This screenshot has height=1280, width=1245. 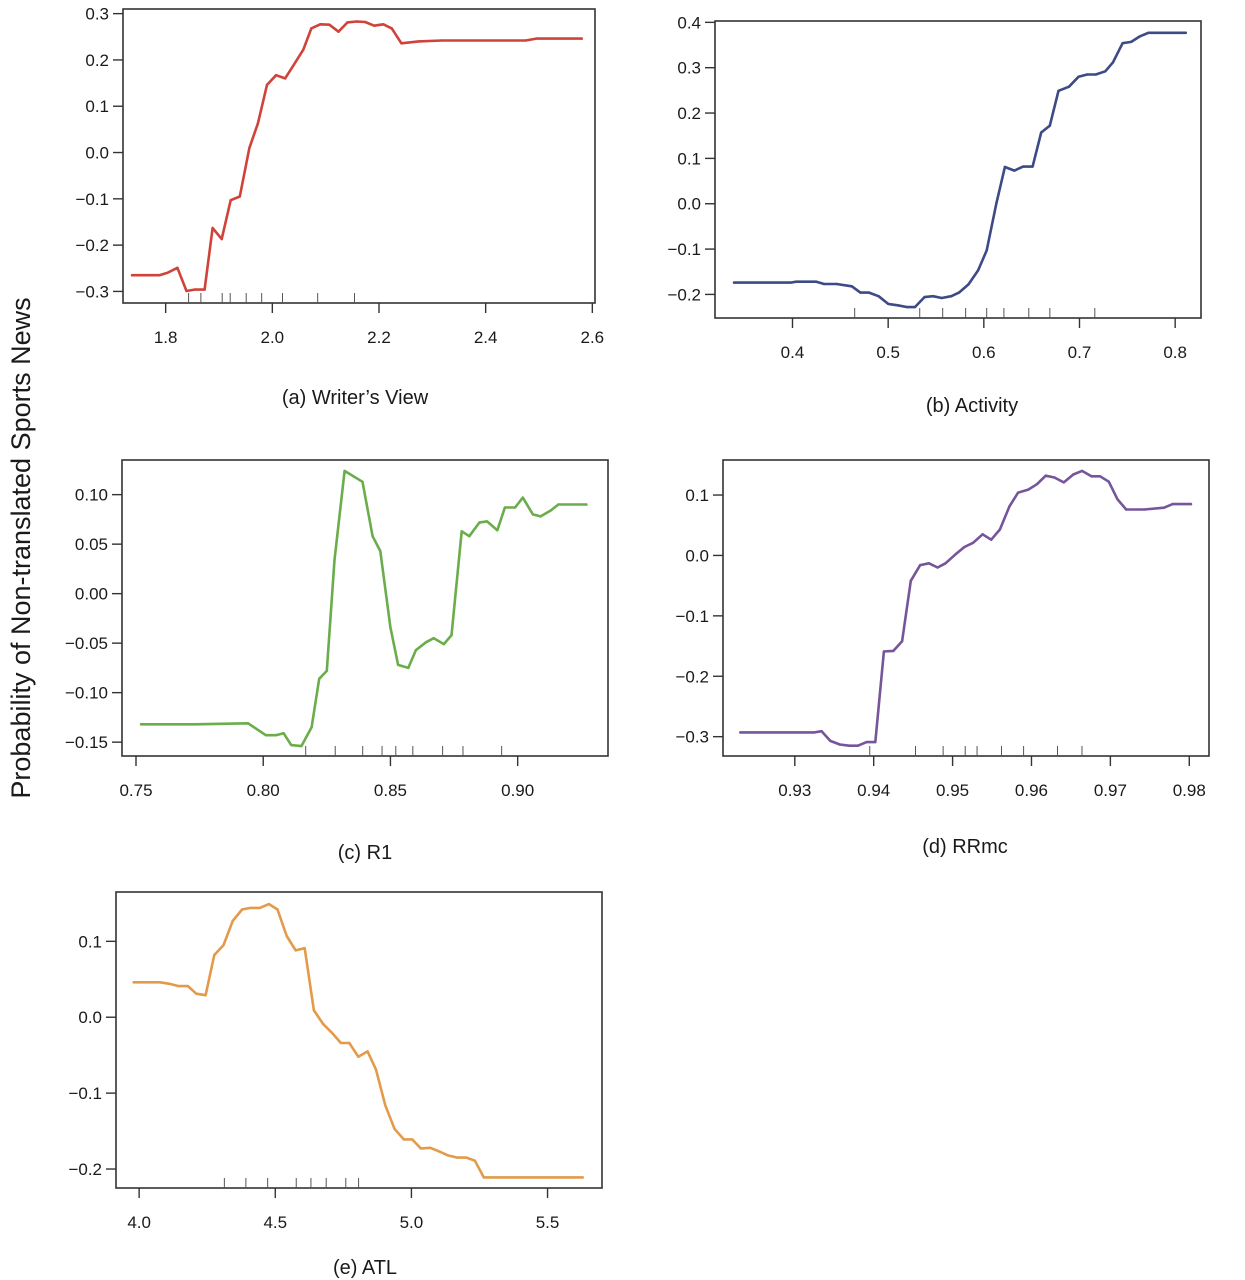 What do you see at coordinates (363, 608) in the screenshot?
I see `panel-c-series-line` at bounding box center [363, 608].